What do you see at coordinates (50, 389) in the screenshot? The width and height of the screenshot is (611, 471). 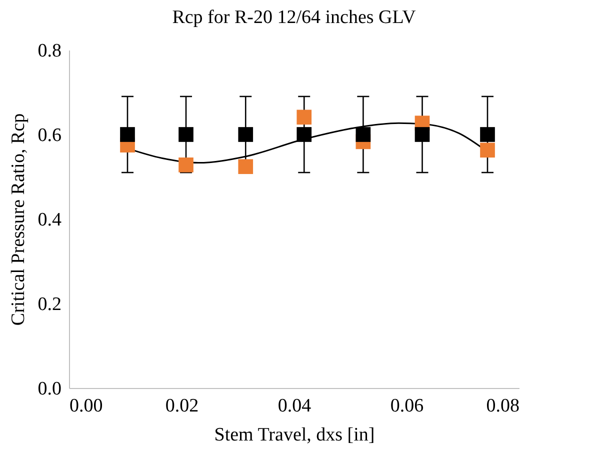 I see `y-tick-label: 0.0` at bounding box center [50, 389].